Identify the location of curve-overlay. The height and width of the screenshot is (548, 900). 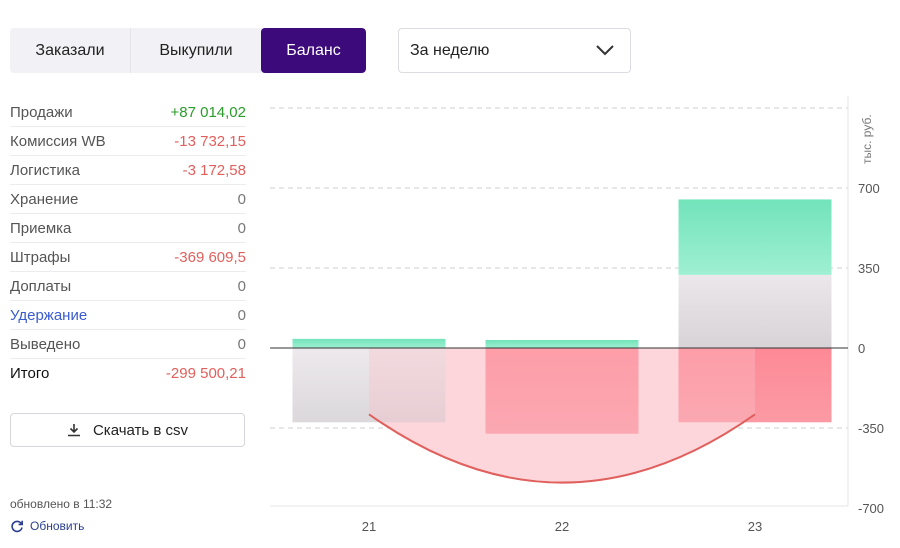
(562, 415).